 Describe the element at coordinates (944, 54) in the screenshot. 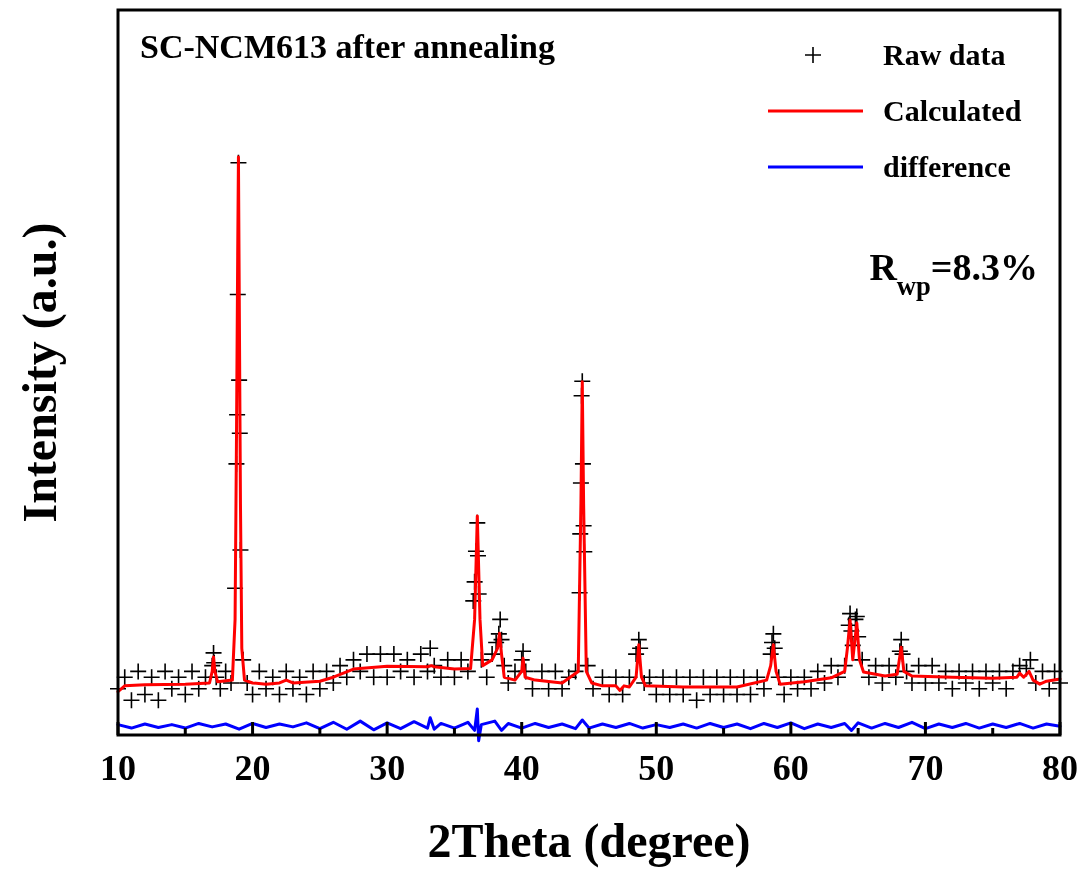

I see `legend-label: Raw data` at that location.